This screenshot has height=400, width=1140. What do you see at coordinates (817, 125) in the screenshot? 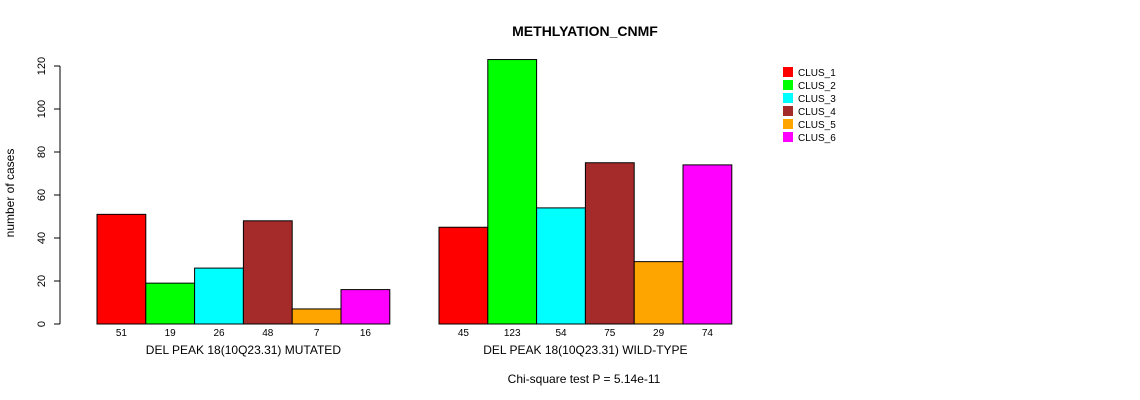
I see `legend-label: CLUS_5` at bounding box center [817, 125].